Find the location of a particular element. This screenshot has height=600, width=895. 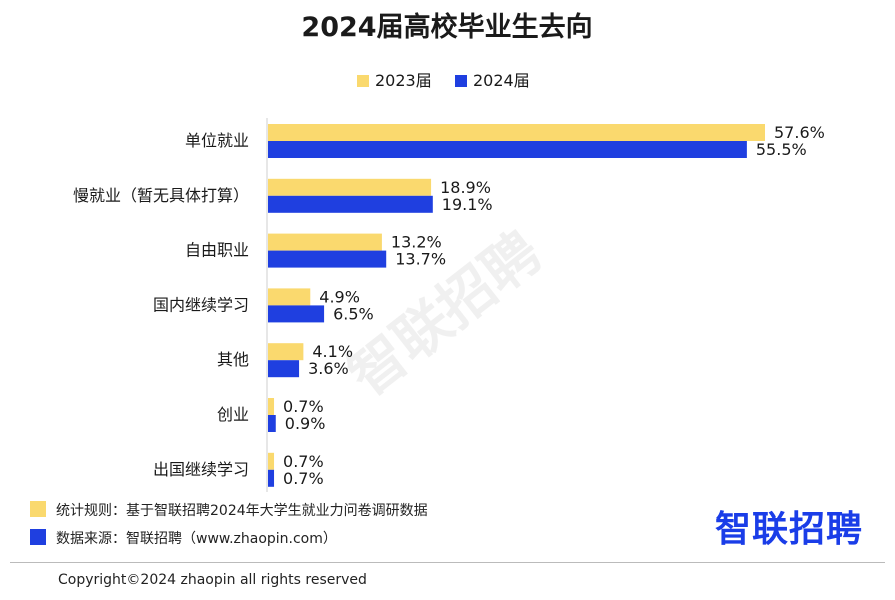

legend-label-1: 2023届 is located at coordinates (403, 80).